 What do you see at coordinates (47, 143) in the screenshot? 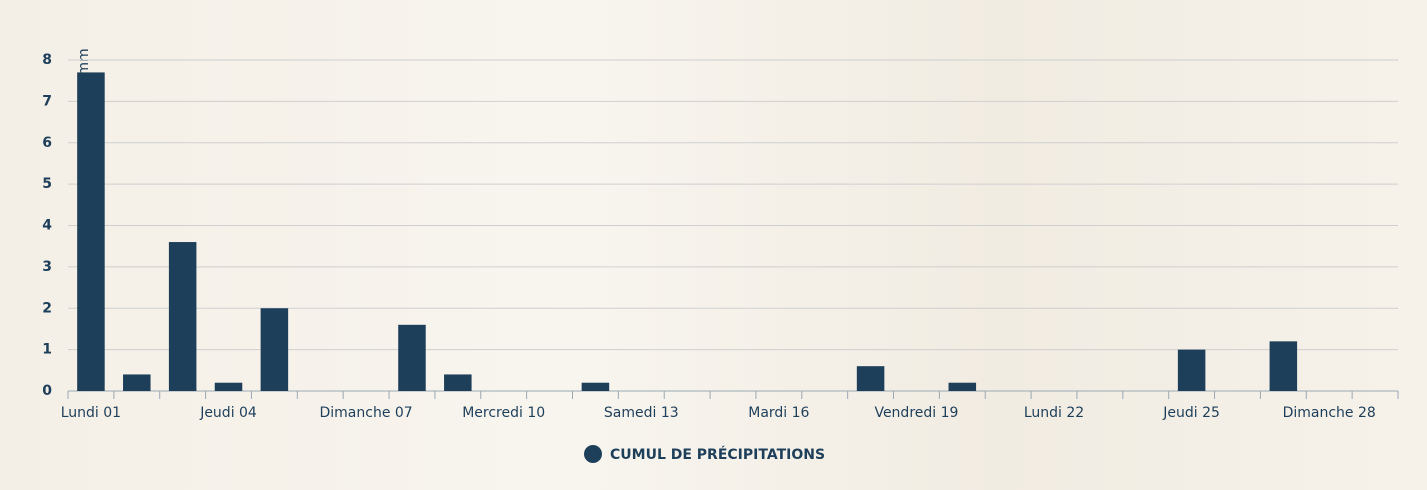
I see `y-tick-label: 6` at bounding box center [47, 143].